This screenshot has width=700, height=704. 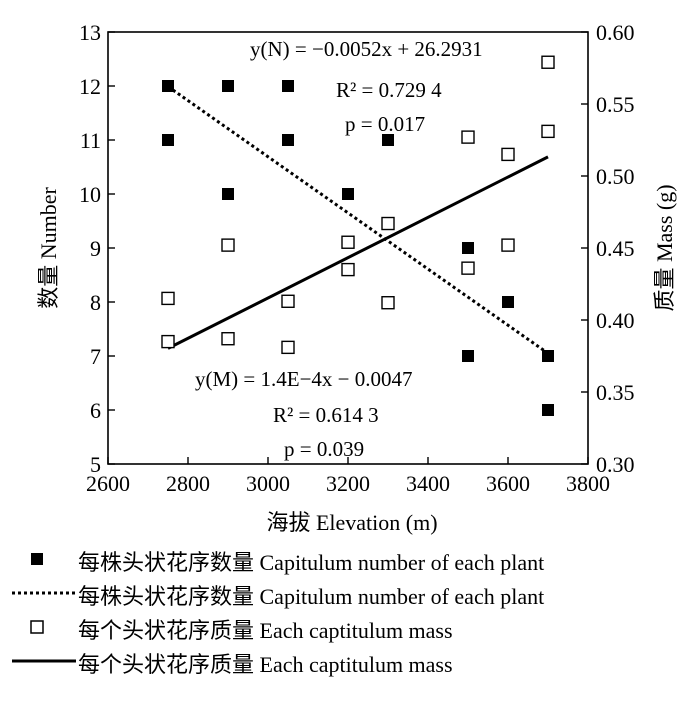 I want to click on legend-item-capitulum-number-points: 每株头状花序数量 Capitulum number of each plant, so click(x=350, y=559).